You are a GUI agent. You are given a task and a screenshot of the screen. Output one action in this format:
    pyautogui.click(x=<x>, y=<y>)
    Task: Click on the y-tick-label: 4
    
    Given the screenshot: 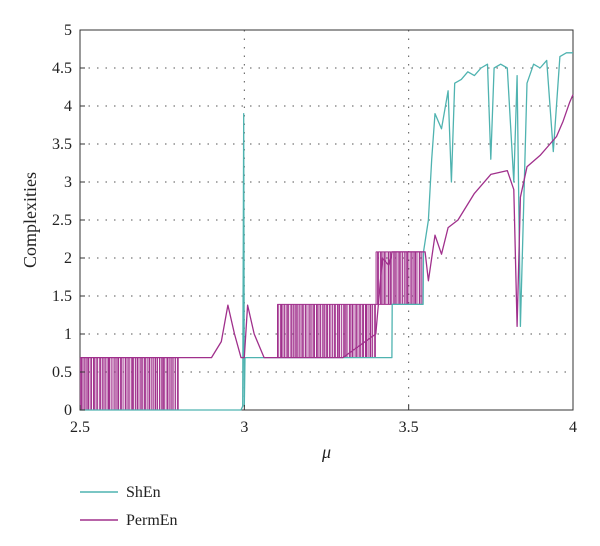 What is the action you would take?
    pyautogui.click(x=68, y=106)
    